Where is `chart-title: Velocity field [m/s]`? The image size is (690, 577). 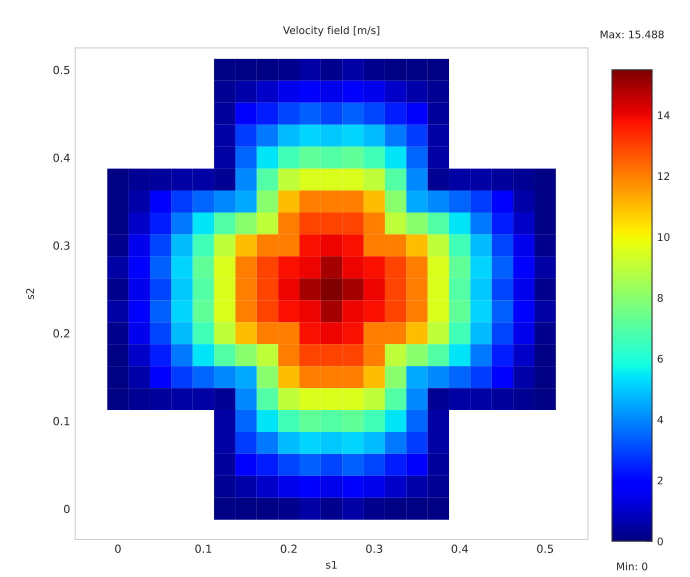
chart-title: Velocity field [m/s] is located at coordinates (331, 31).